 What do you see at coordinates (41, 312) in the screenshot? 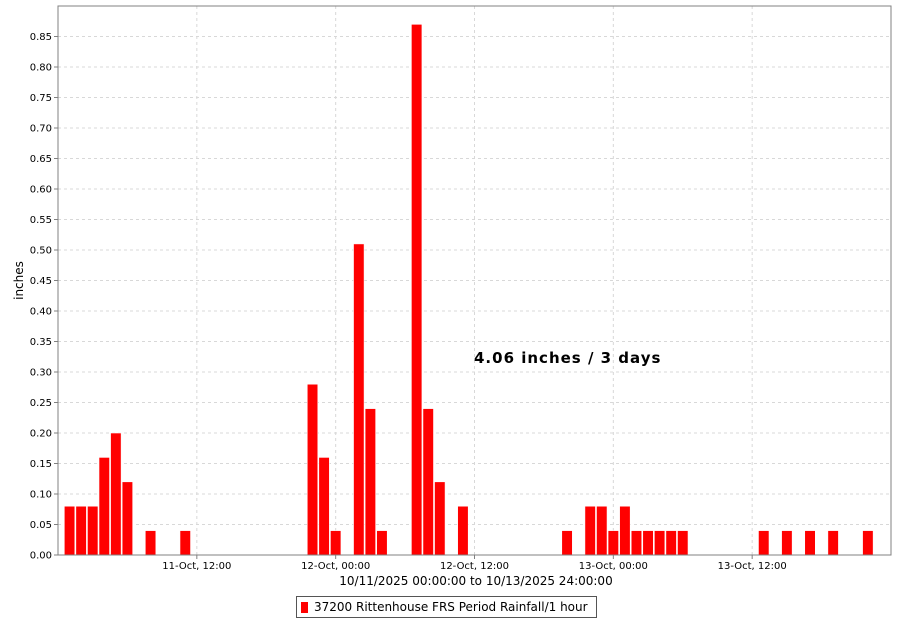
I see `y-tick-label: 0.40` at bounding box center [41, 312].